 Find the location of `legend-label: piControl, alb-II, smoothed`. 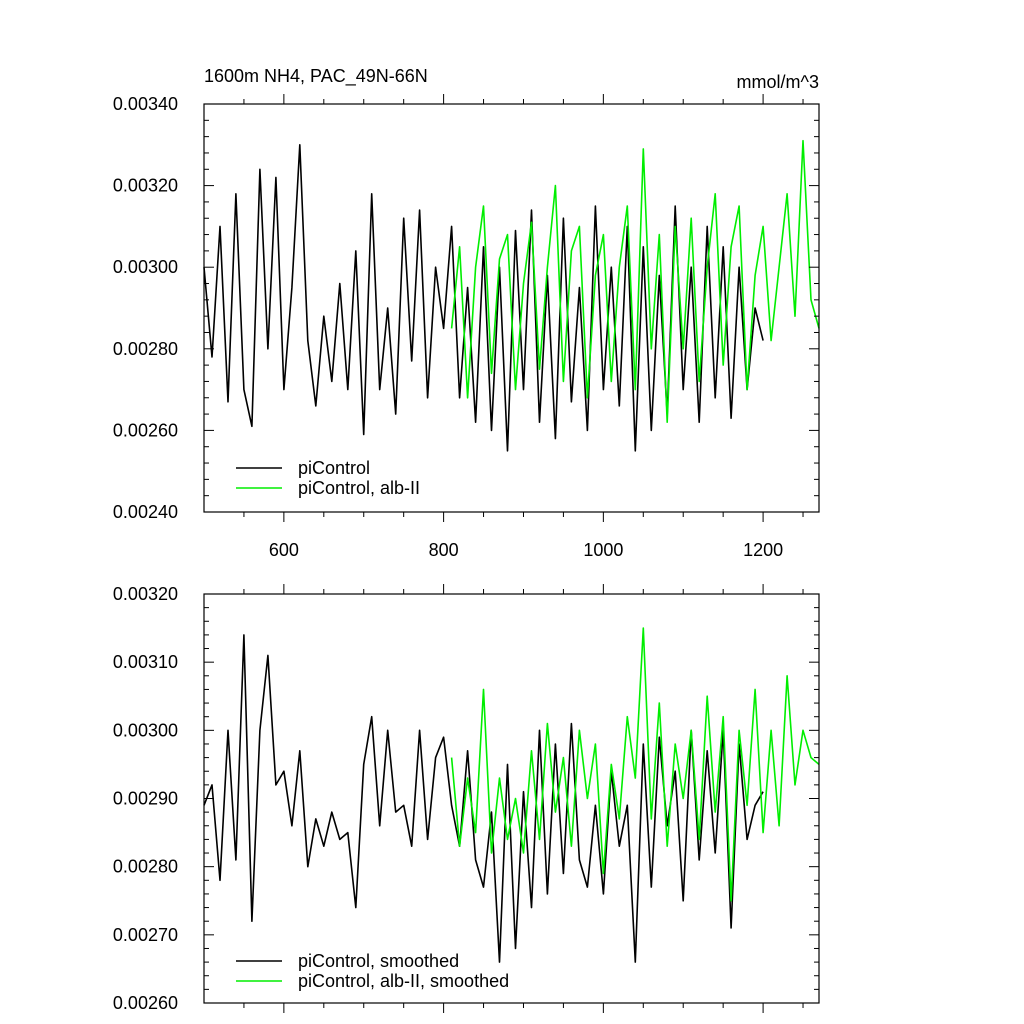

legend-label: piControl, alb-II, smoothed is located at coordinates (403, 981).